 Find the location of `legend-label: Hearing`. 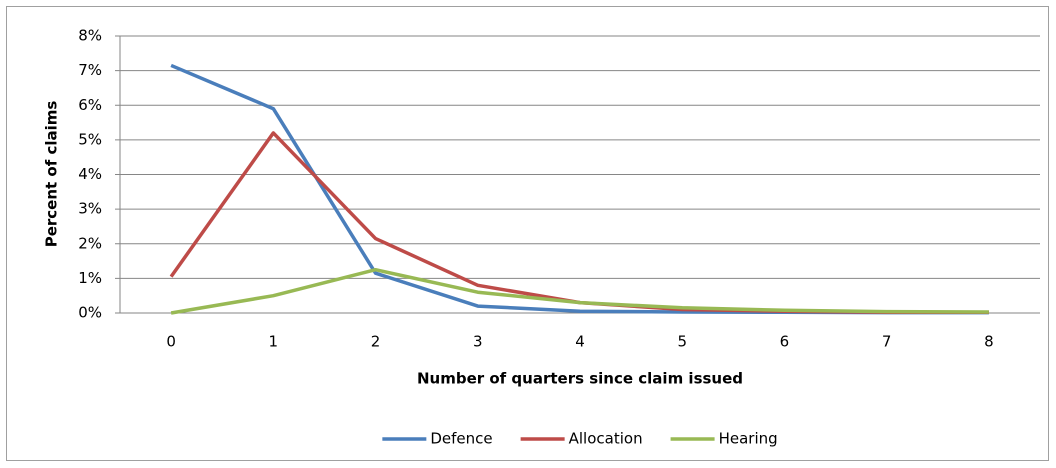

legend-label: Hearing is located at coordinates (748, 439).